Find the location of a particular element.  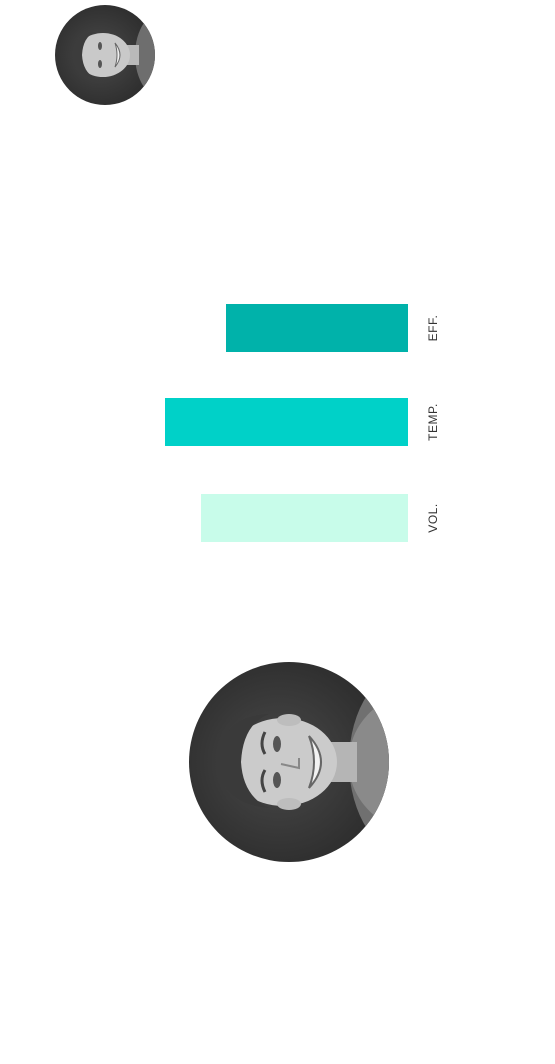

stat-label-temp: TEMP. is located at coordinates (433, 422).